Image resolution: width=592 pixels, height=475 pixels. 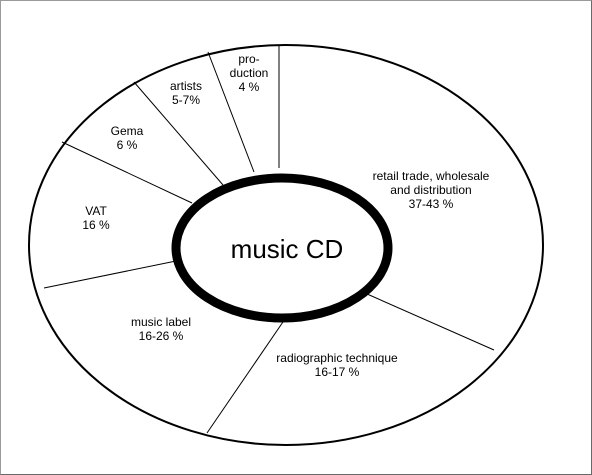 I want to click on slice-label-3: music label 16-26 %, so click(x=161, y=329).